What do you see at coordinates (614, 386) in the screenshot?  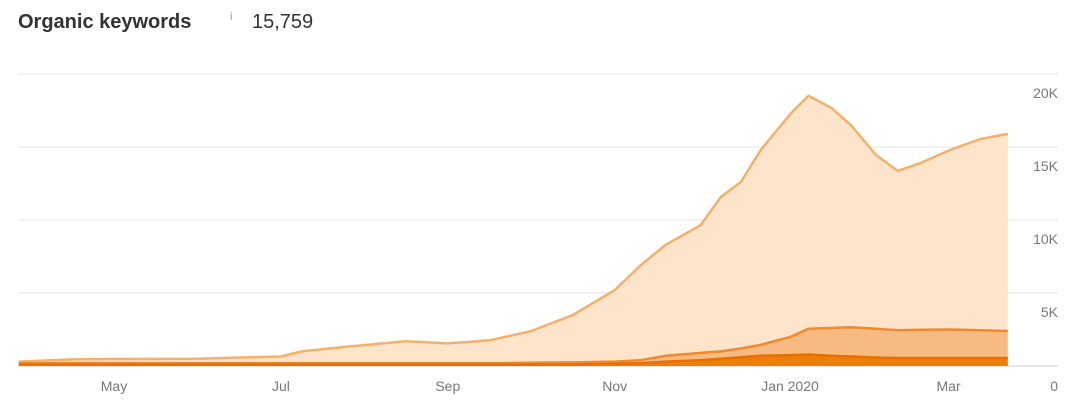 I see `x-tick-label: Nov` at bounding box center [614, 386].